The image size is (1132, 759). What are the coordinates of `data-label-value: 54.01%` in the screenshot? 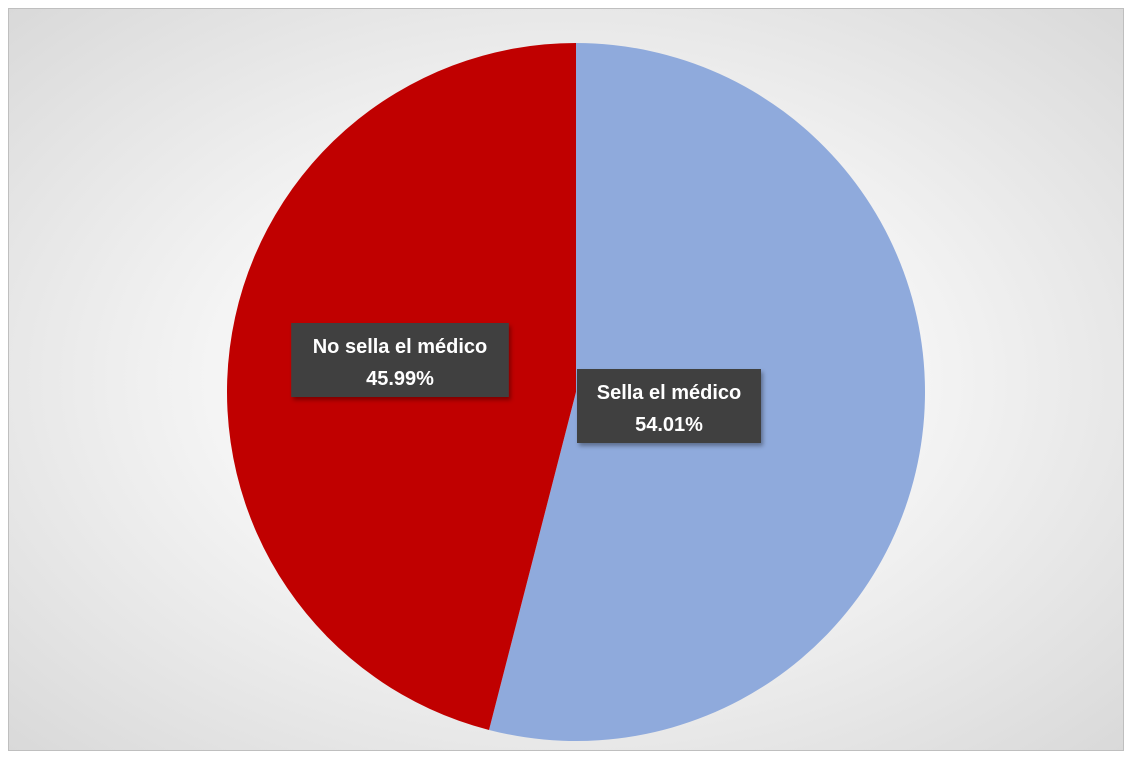 It's located at (669, 425).